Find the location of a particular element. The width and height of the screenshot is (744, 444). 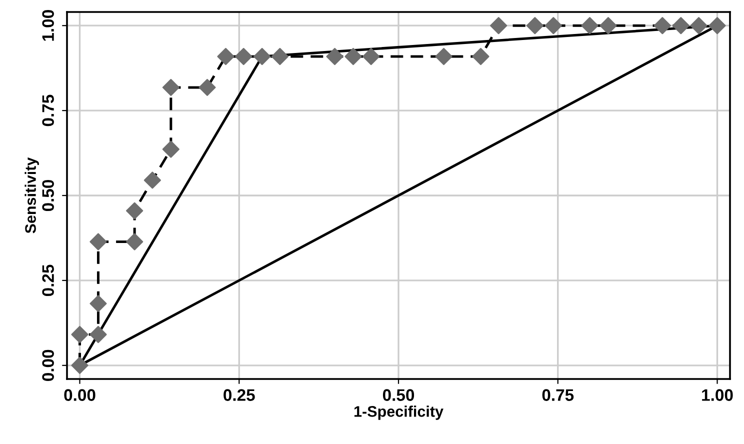

x-tick-label: 0.00 is located at coordinates (80, 395).